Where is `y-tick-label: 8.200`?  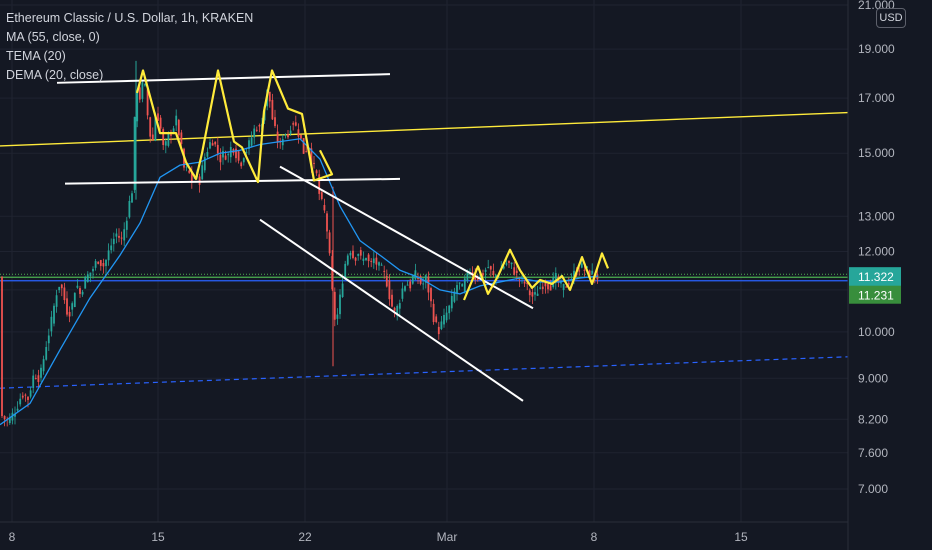
y-tick-label: 8.200 is located at coordinates (873, 419).